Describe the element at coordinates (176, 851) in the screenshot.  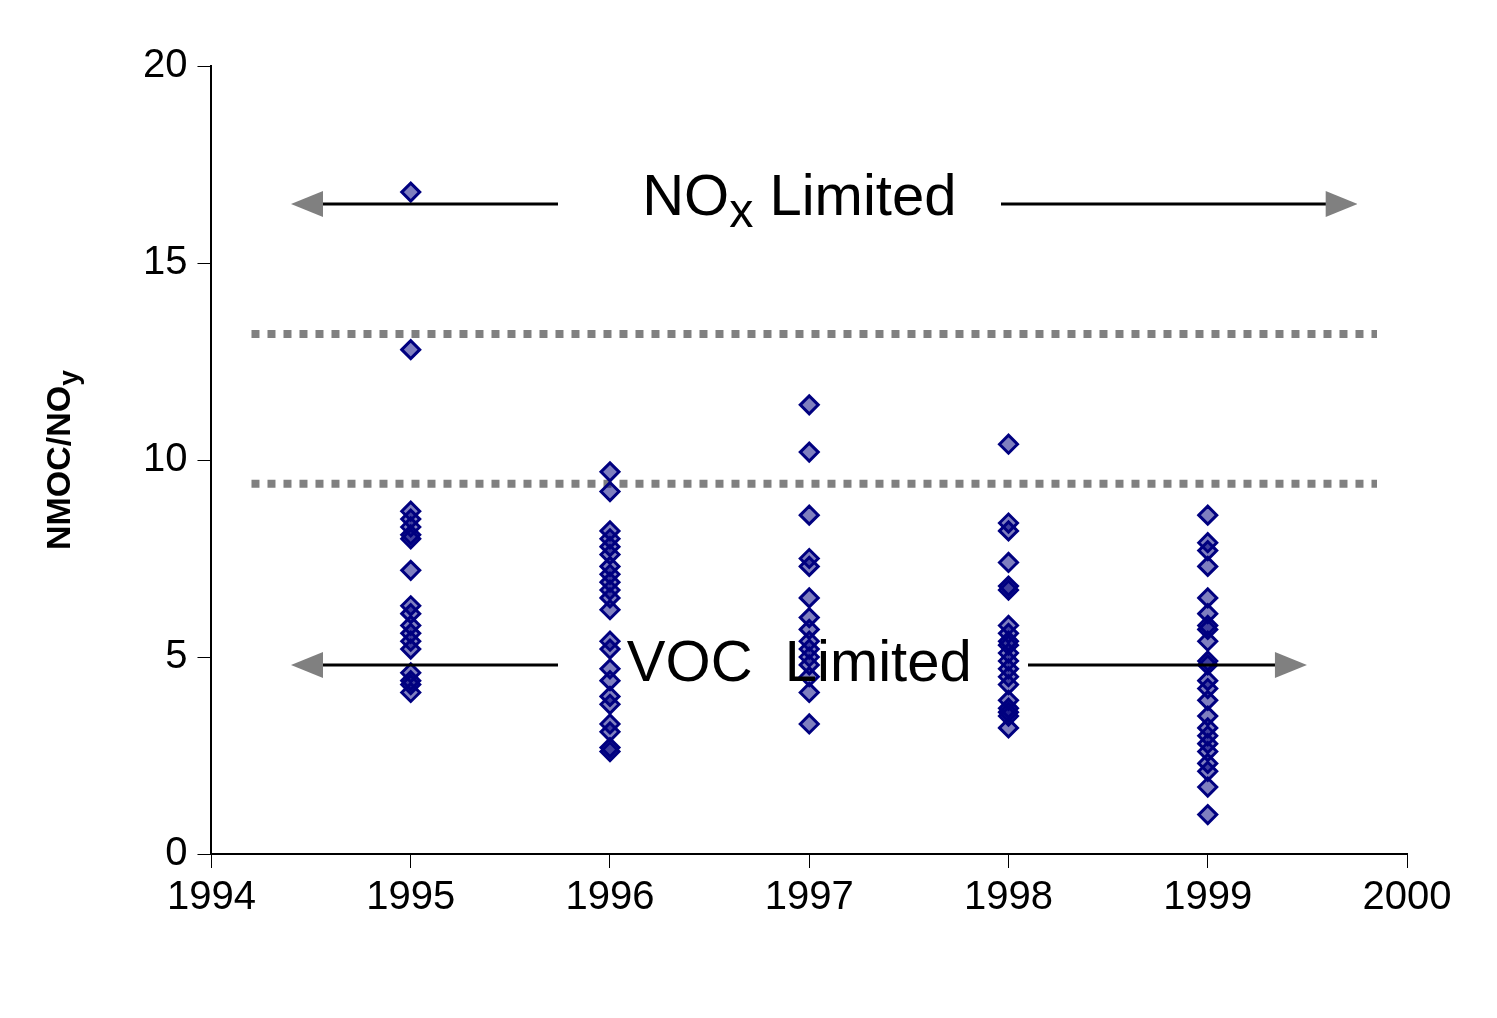
I see `y-tick-label: 0` at that location.